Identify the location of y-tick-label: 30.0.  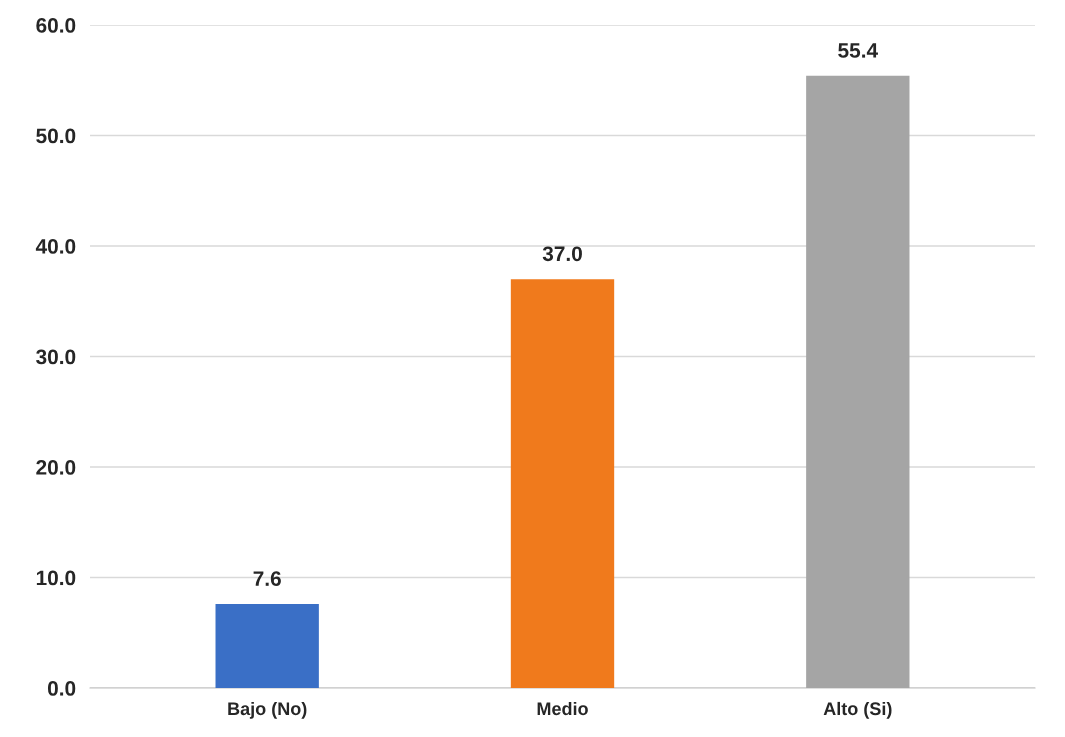
(56, 357).